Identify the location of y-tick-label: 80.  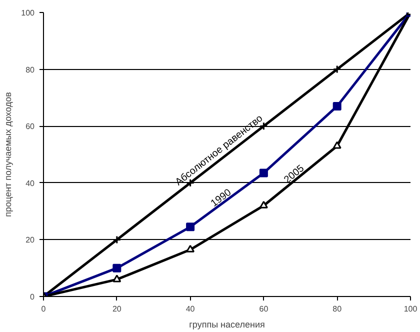
(31, 69).